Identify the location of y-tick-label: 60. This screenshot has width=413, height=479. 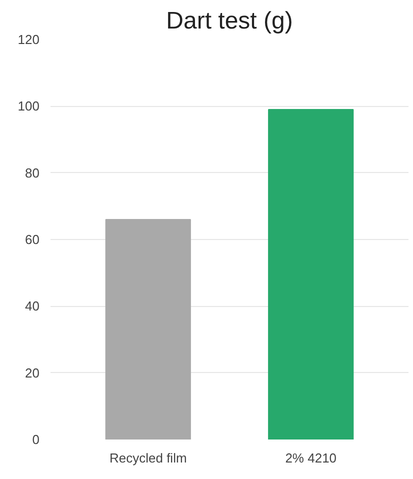
(32, 239).